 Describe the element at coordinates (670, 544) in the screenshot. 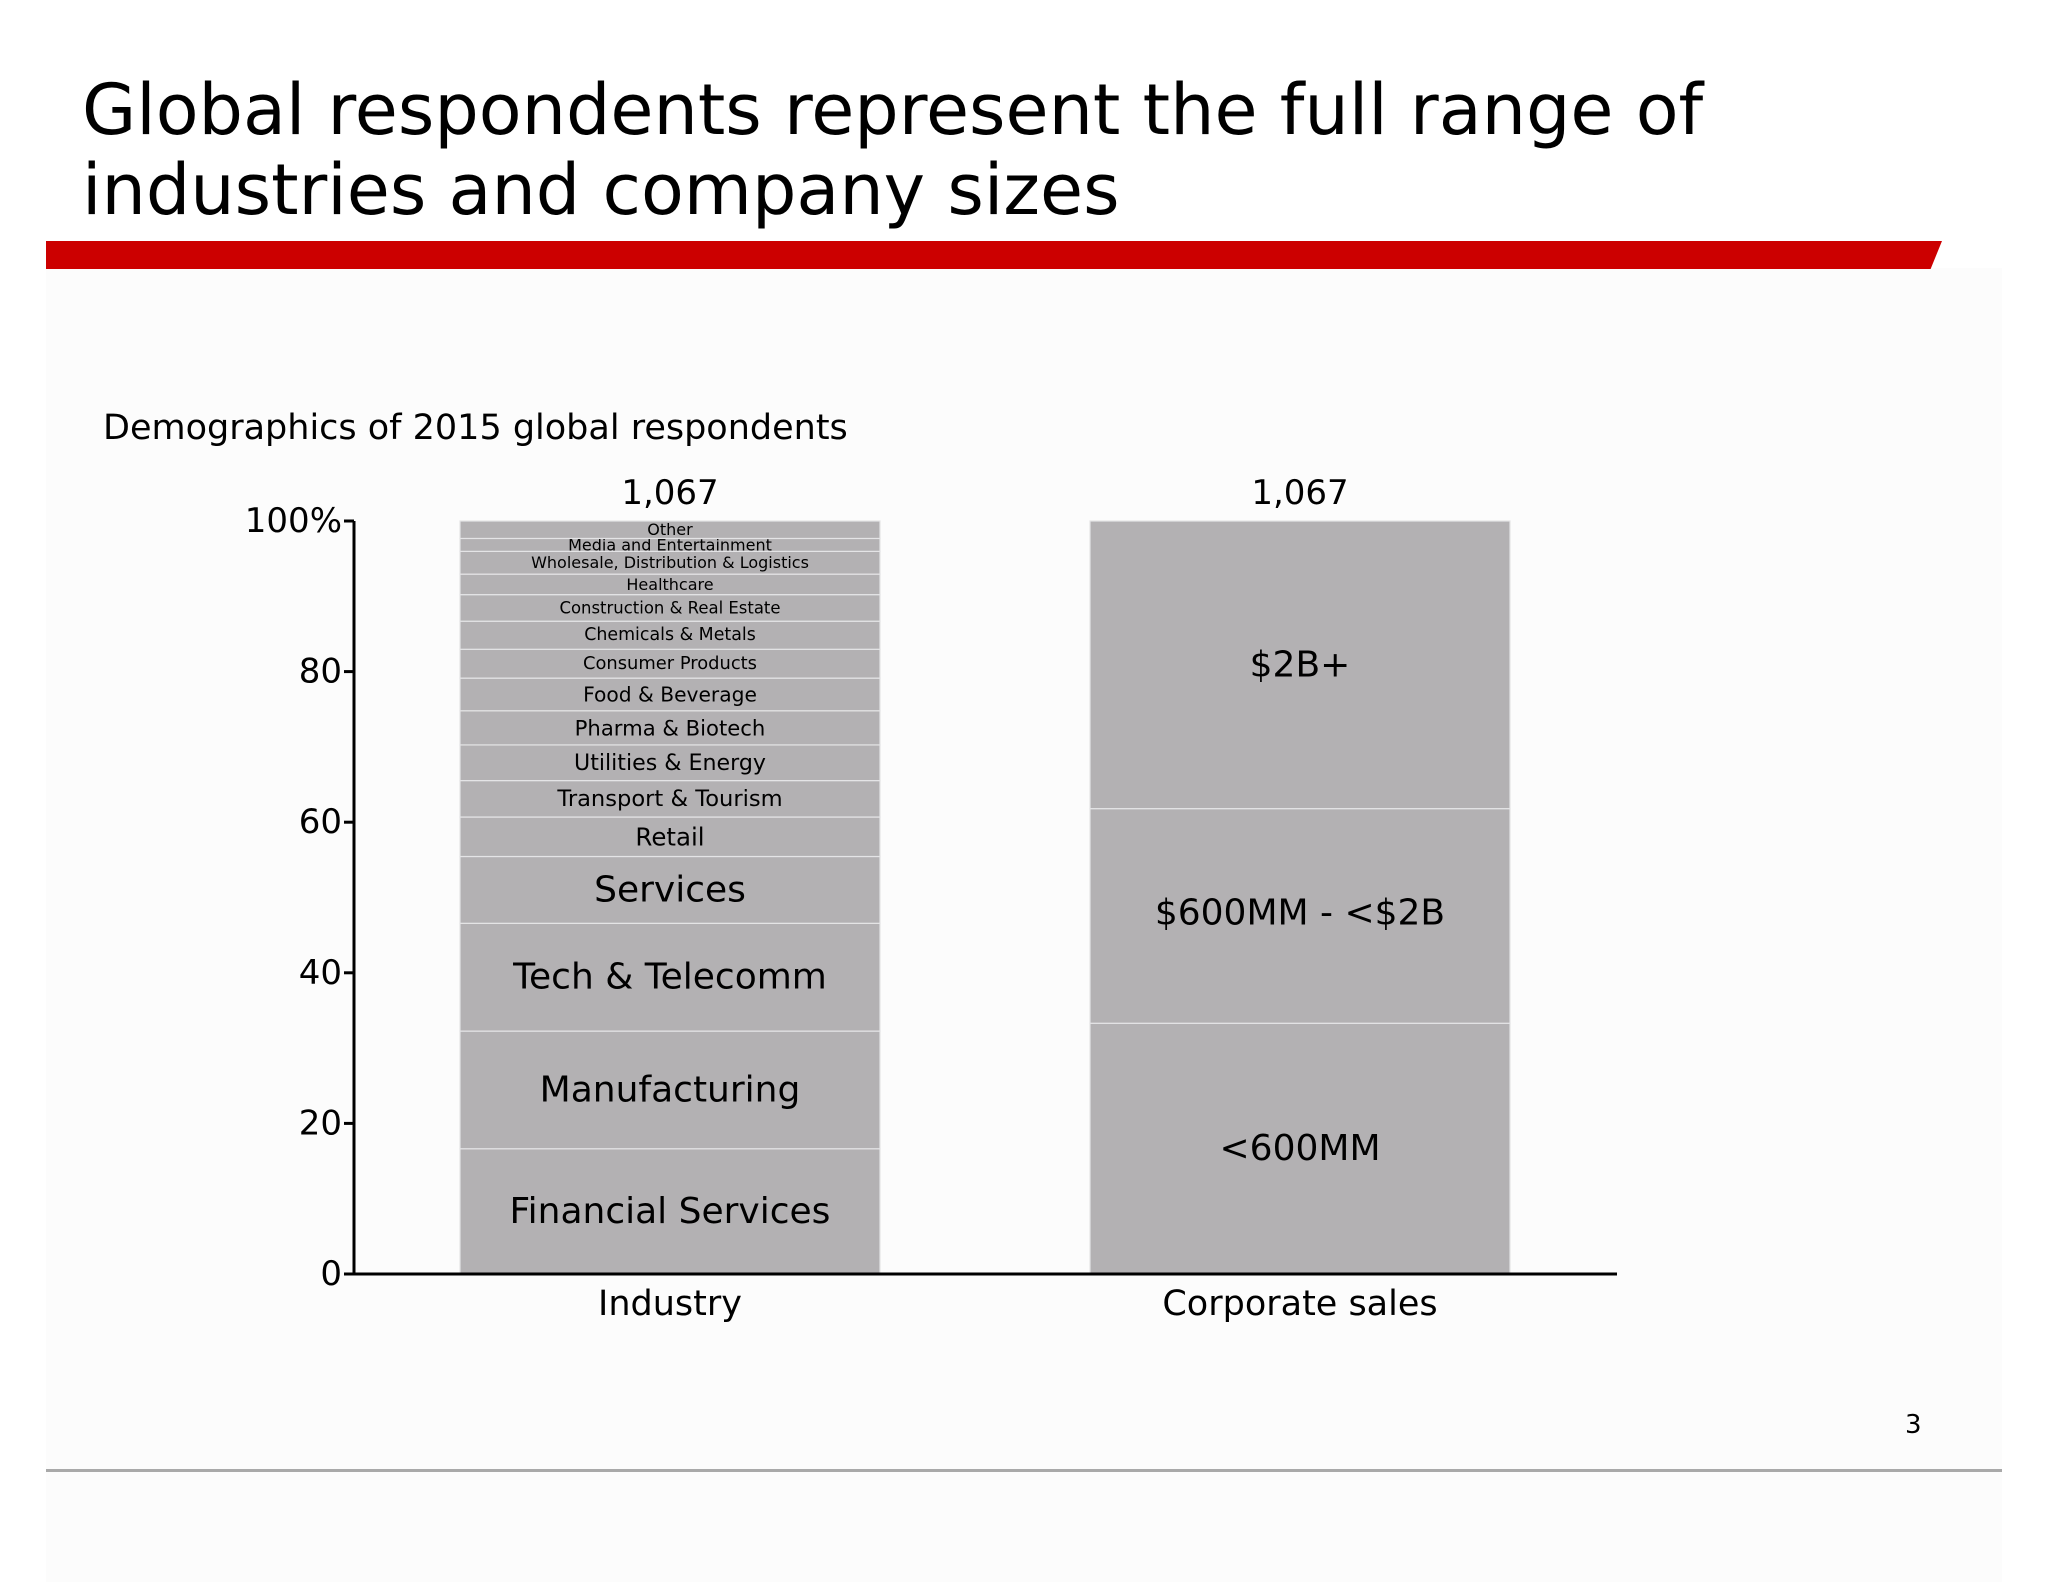

I see `segment-label: Media and Entertainment` at that location.